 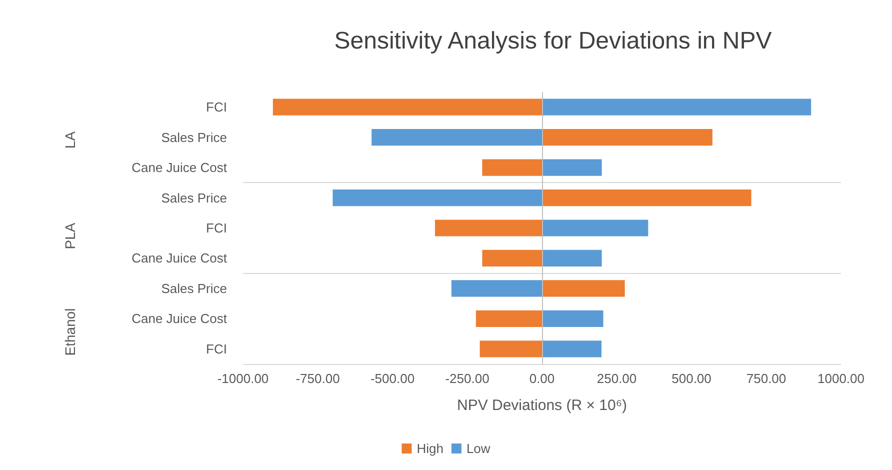 What do you see at coordinates (70, 139) in the screenshot?
I see `text: LA` at bounding box center [70, 139].